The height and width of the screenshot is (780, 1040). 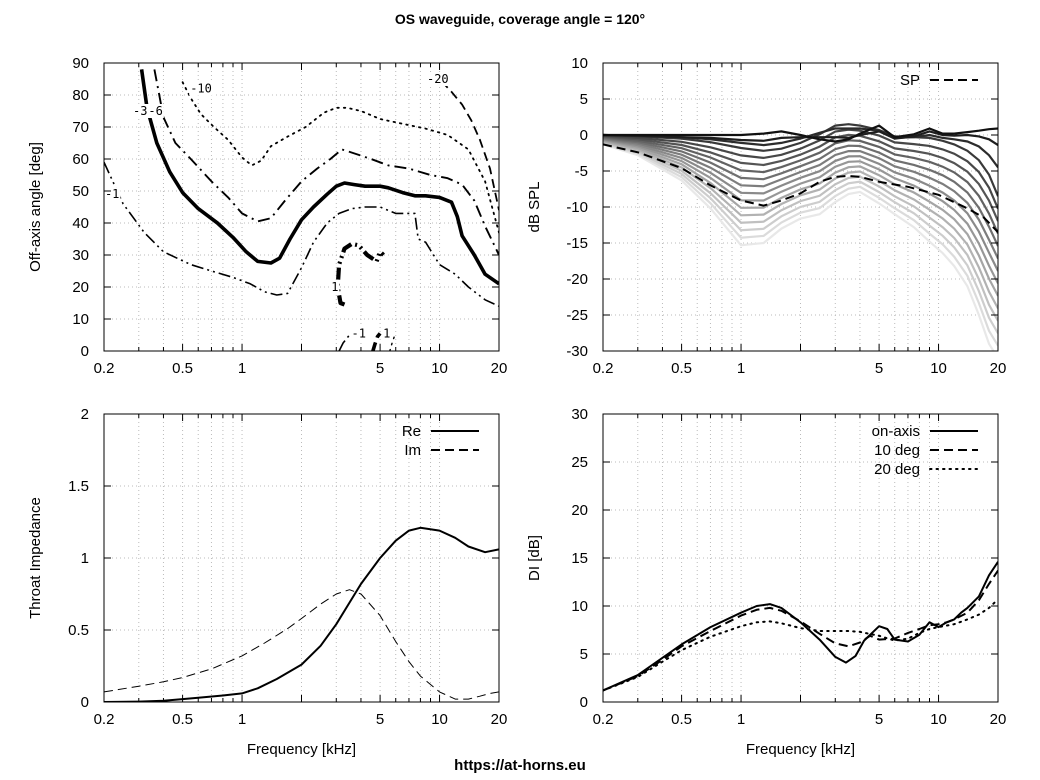 I want to click on contour-label: -6, so click(x=155, y=111).